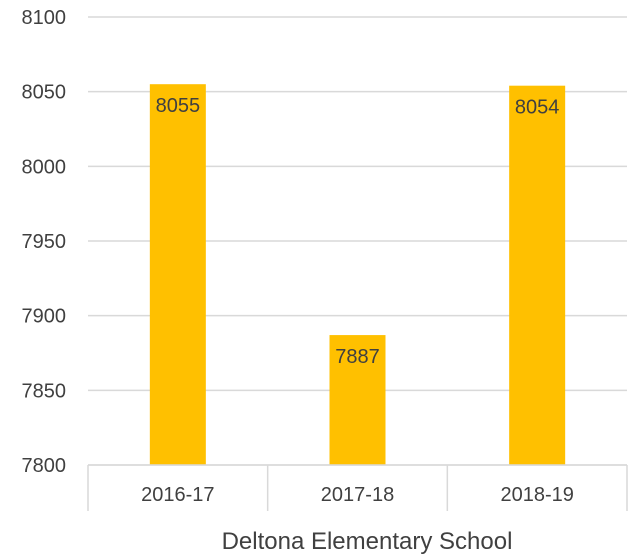  I want to click on y-tick-label: 7850, so click(44, 391).